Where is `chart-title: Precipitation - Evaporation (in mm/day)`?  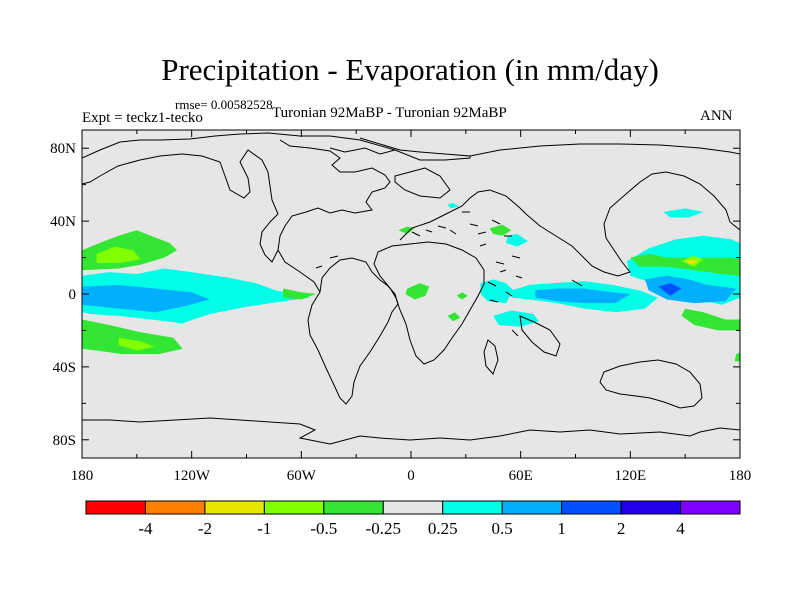
chart-title: Precipitation - Evaporation (in mm/day) is located at coordinates (410, 69).